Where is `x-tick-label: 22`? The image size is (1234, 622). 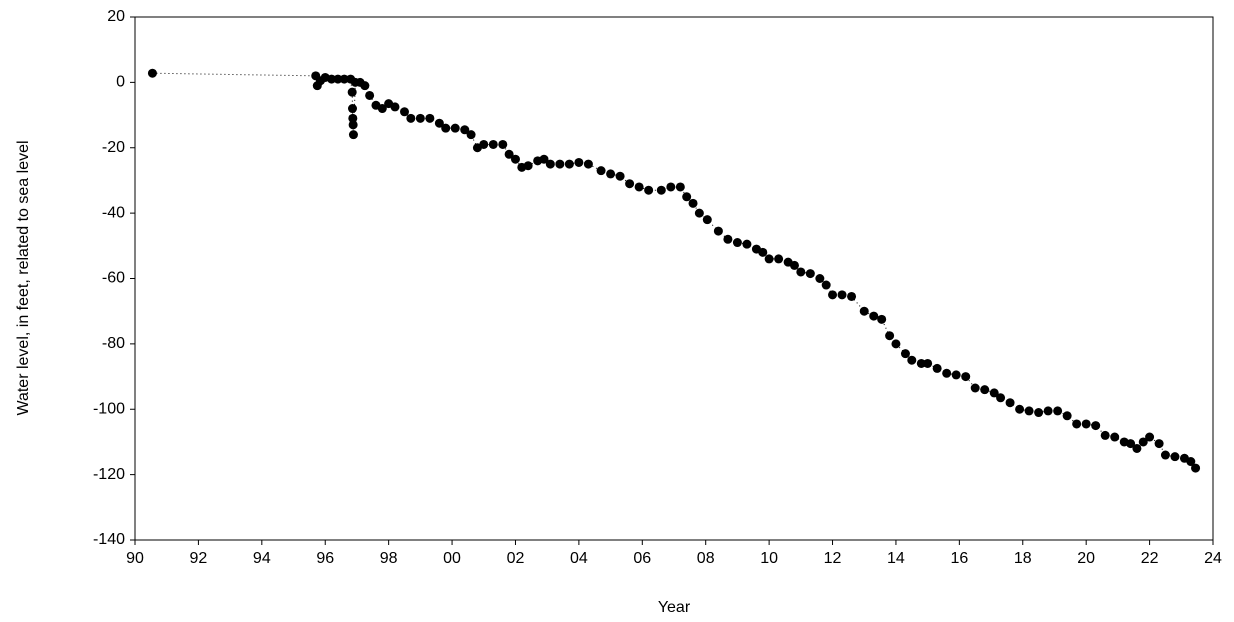 x-tick-label: 22 is located at coordinates (1150, 558).